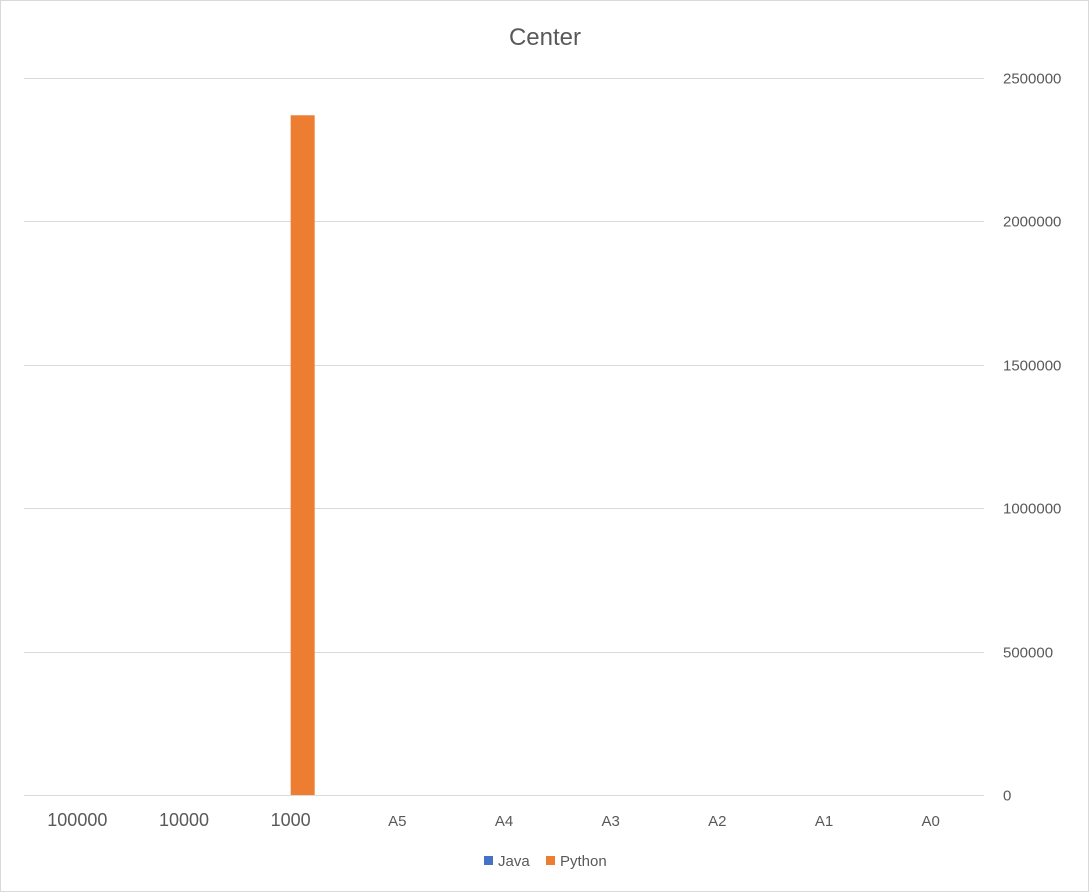 This screenshot has height=892, width=1089. Describe the element at coordinates (504, 821) in the screenshot. I see `x-category-label: A4` at that location.